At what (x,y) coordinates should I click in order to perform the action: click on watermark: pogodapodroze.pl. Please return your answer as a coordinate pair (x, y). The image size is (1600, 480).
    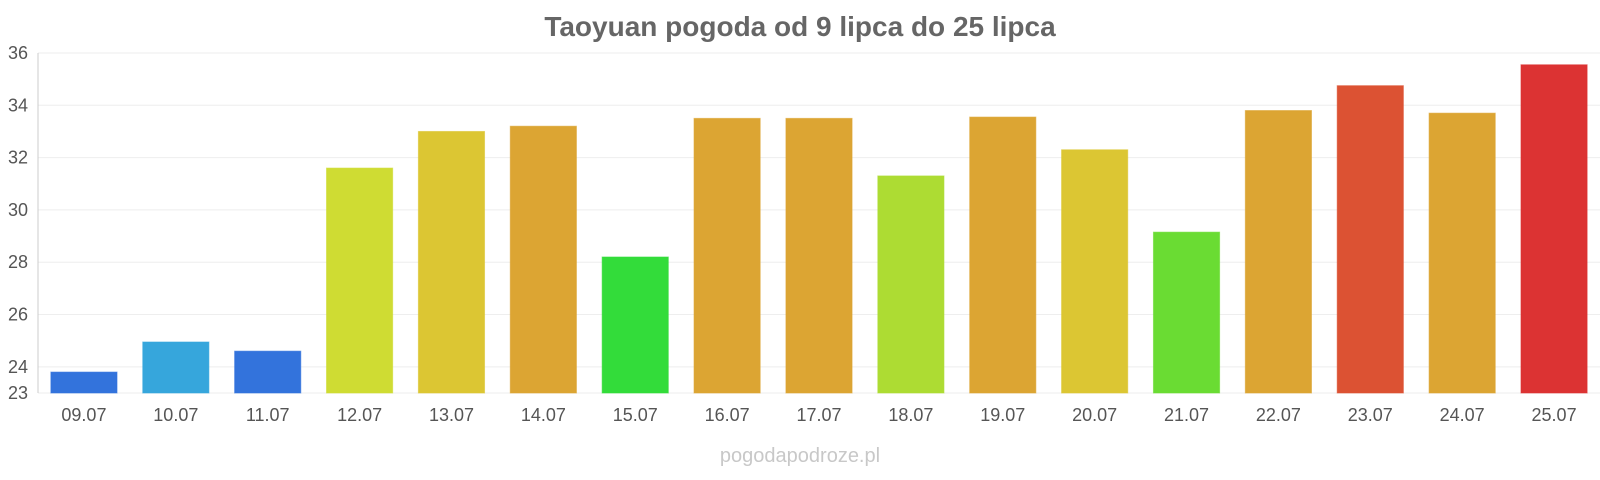
    Looking at the image, I should click on (800, 456).